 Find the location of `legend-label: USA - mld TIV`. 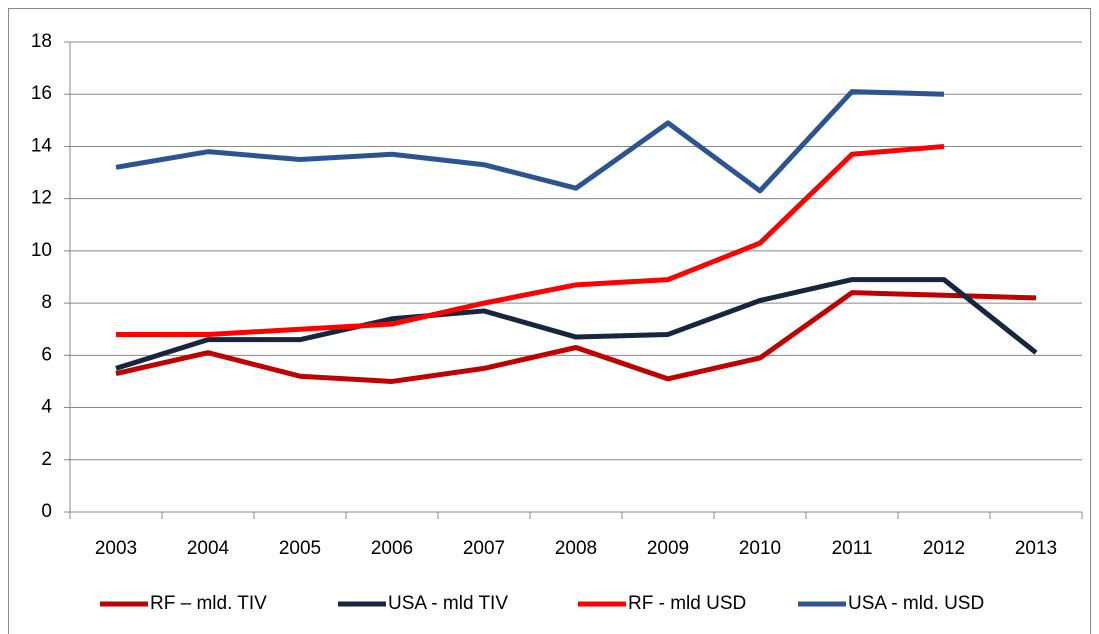

legend-label: USA - mld TIV is located at coordinates (448, 603).